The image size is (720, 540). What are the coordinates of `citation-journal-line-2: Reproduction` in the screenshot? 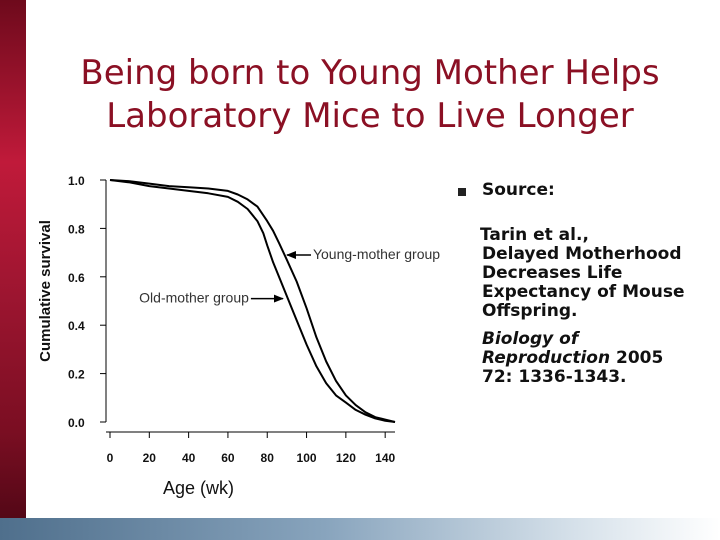 It's located at (546, 358).